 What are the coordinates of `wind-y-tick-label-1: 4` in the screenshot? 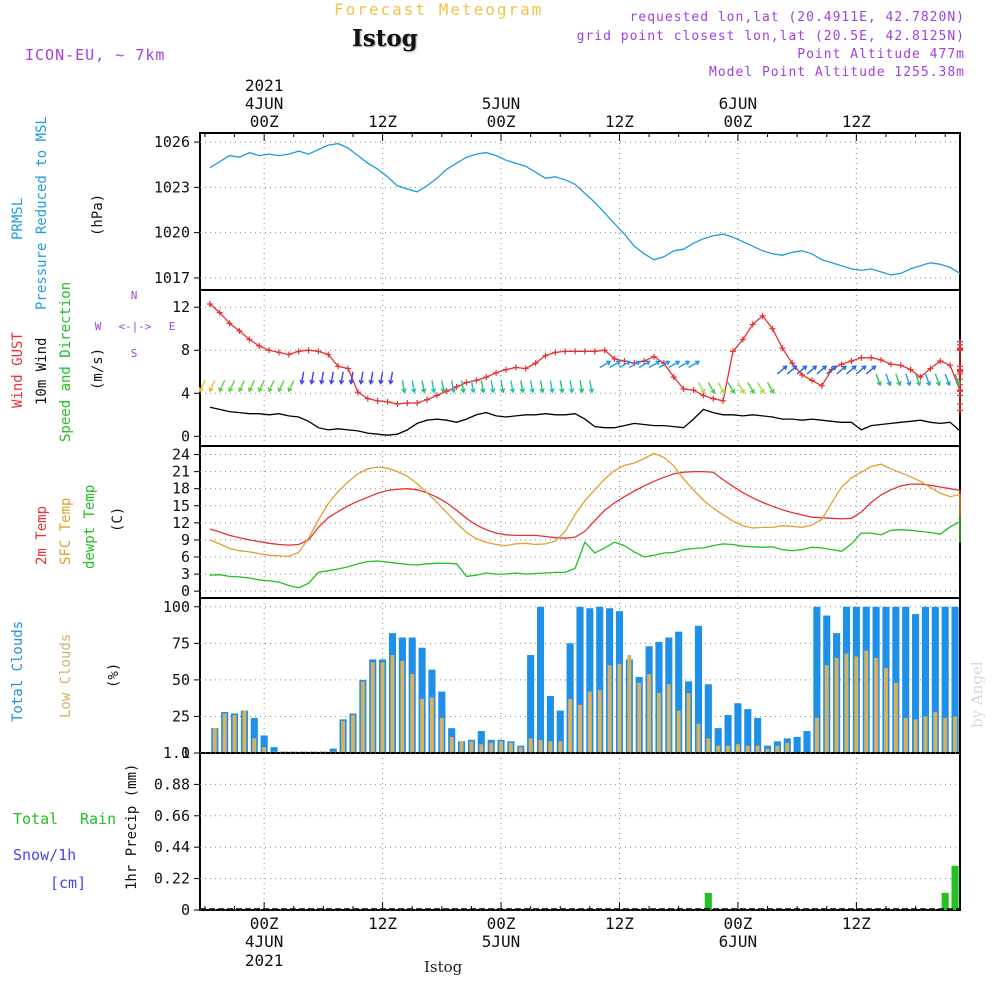 It's located at (185, 393).